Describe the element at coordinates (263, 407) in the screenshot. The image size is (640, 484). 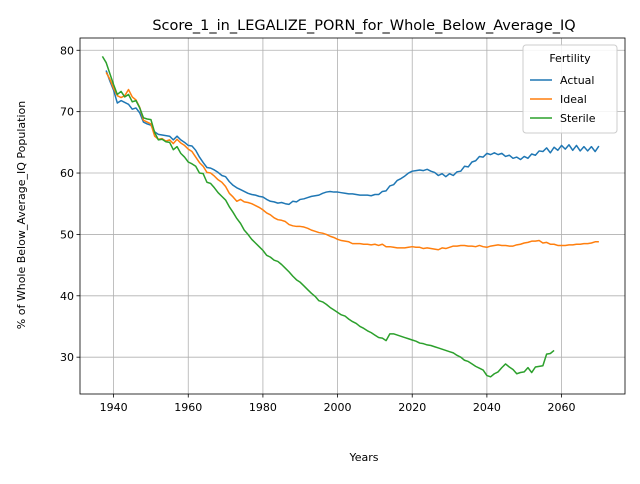
I see `x-tick-label: 1980` at that location.